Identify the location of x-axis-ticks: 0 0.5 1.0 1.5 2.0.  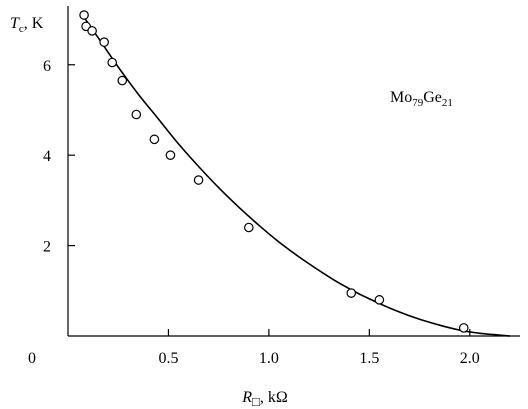
(254, 348).